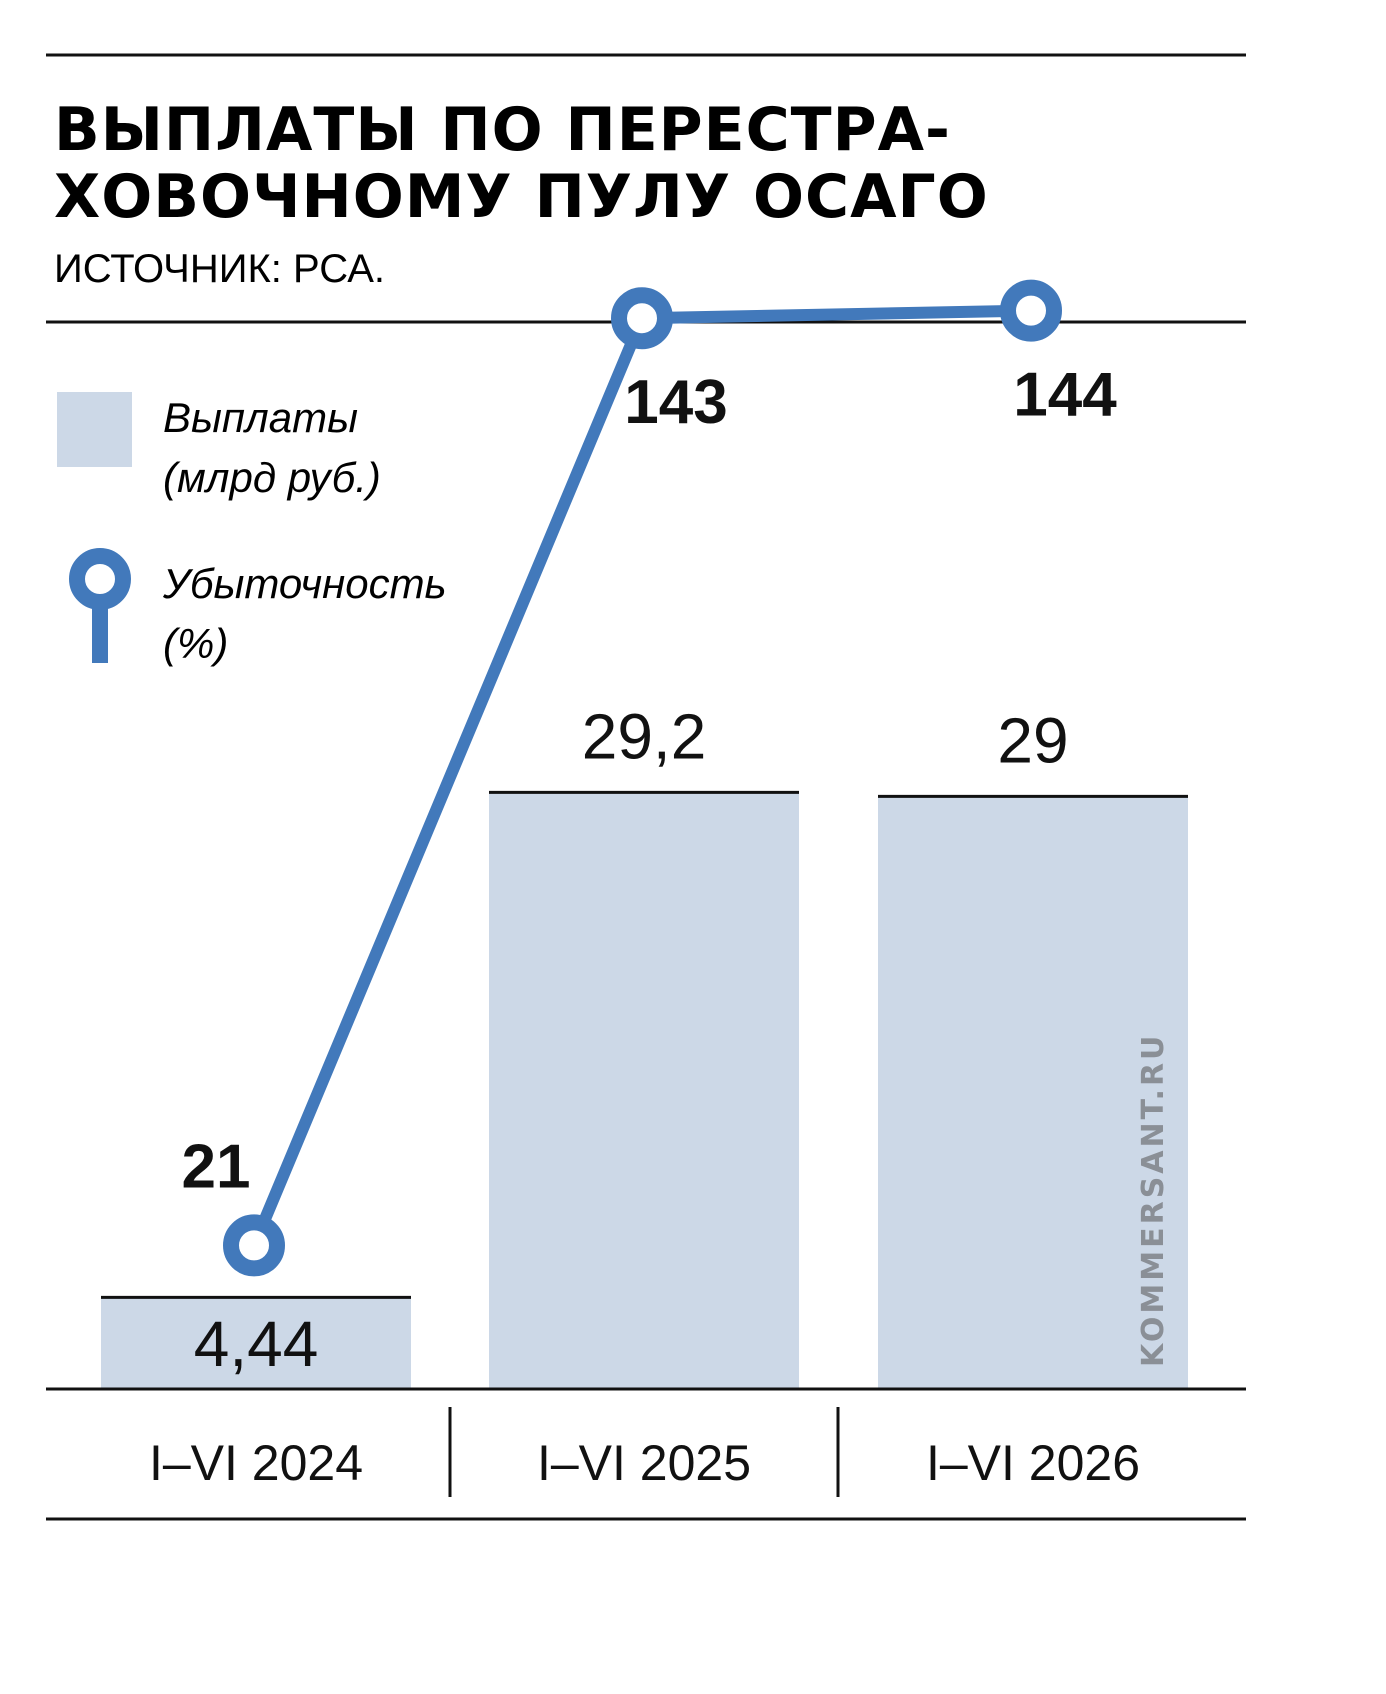 This screenshot has height=1694, width=1386. I want to click on bar-value-label: 4,44, so click(256, 1344).